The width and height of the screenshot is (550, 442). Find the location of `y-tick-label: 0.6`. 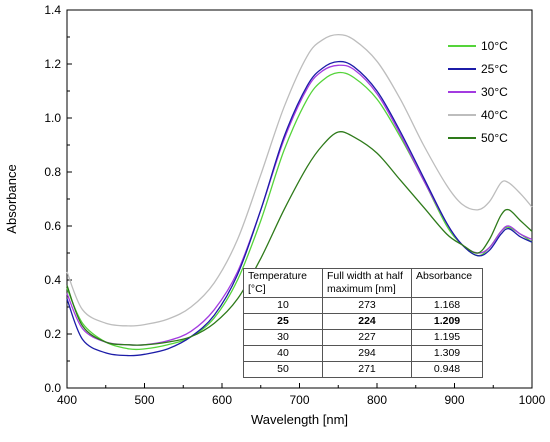

y-tick-label: 0.6 is located at coordinates (52, 226).